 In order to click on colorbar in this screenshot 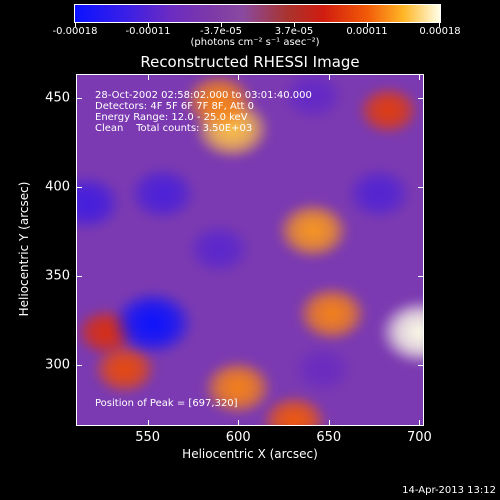, I will do `click(257, 15)`.